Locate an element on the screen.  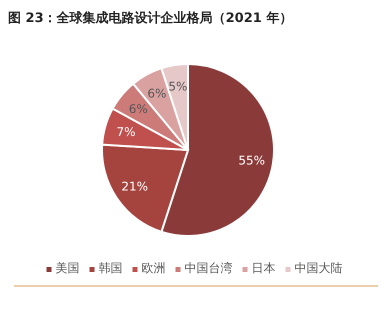
legend-label: 欧洲 is located at coordinates (154, 268).